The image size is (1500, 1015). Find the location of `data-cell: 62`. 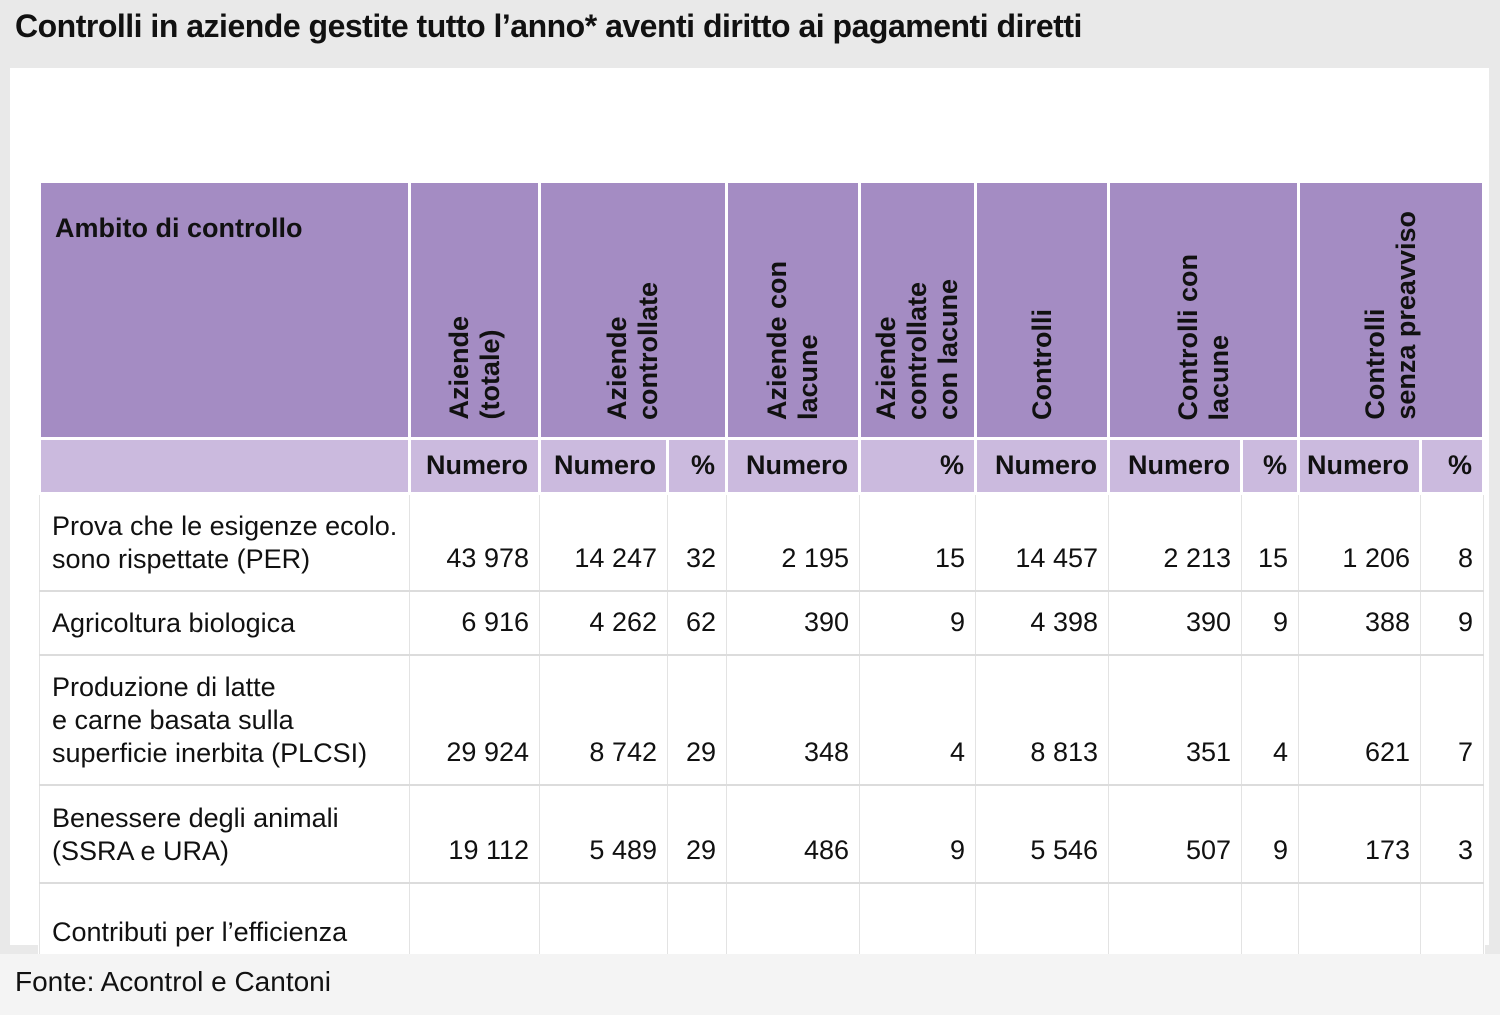

data-cell: 62 is located at coordinates (697, 622).